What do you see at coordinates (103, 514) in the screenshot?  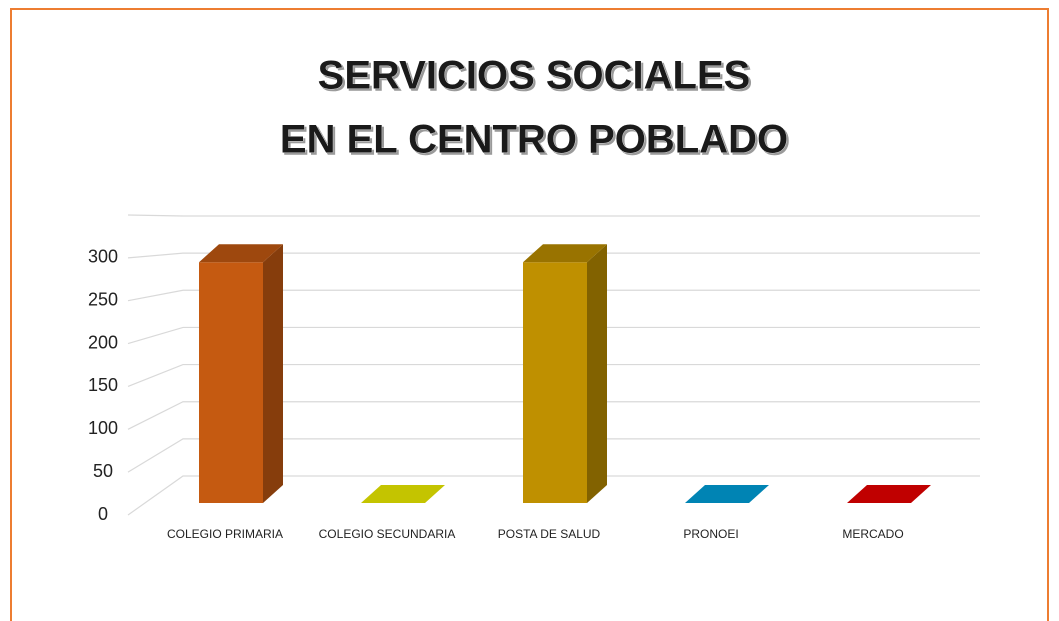 I see `y-tick-label: 0` at bounding box center [103, 514].